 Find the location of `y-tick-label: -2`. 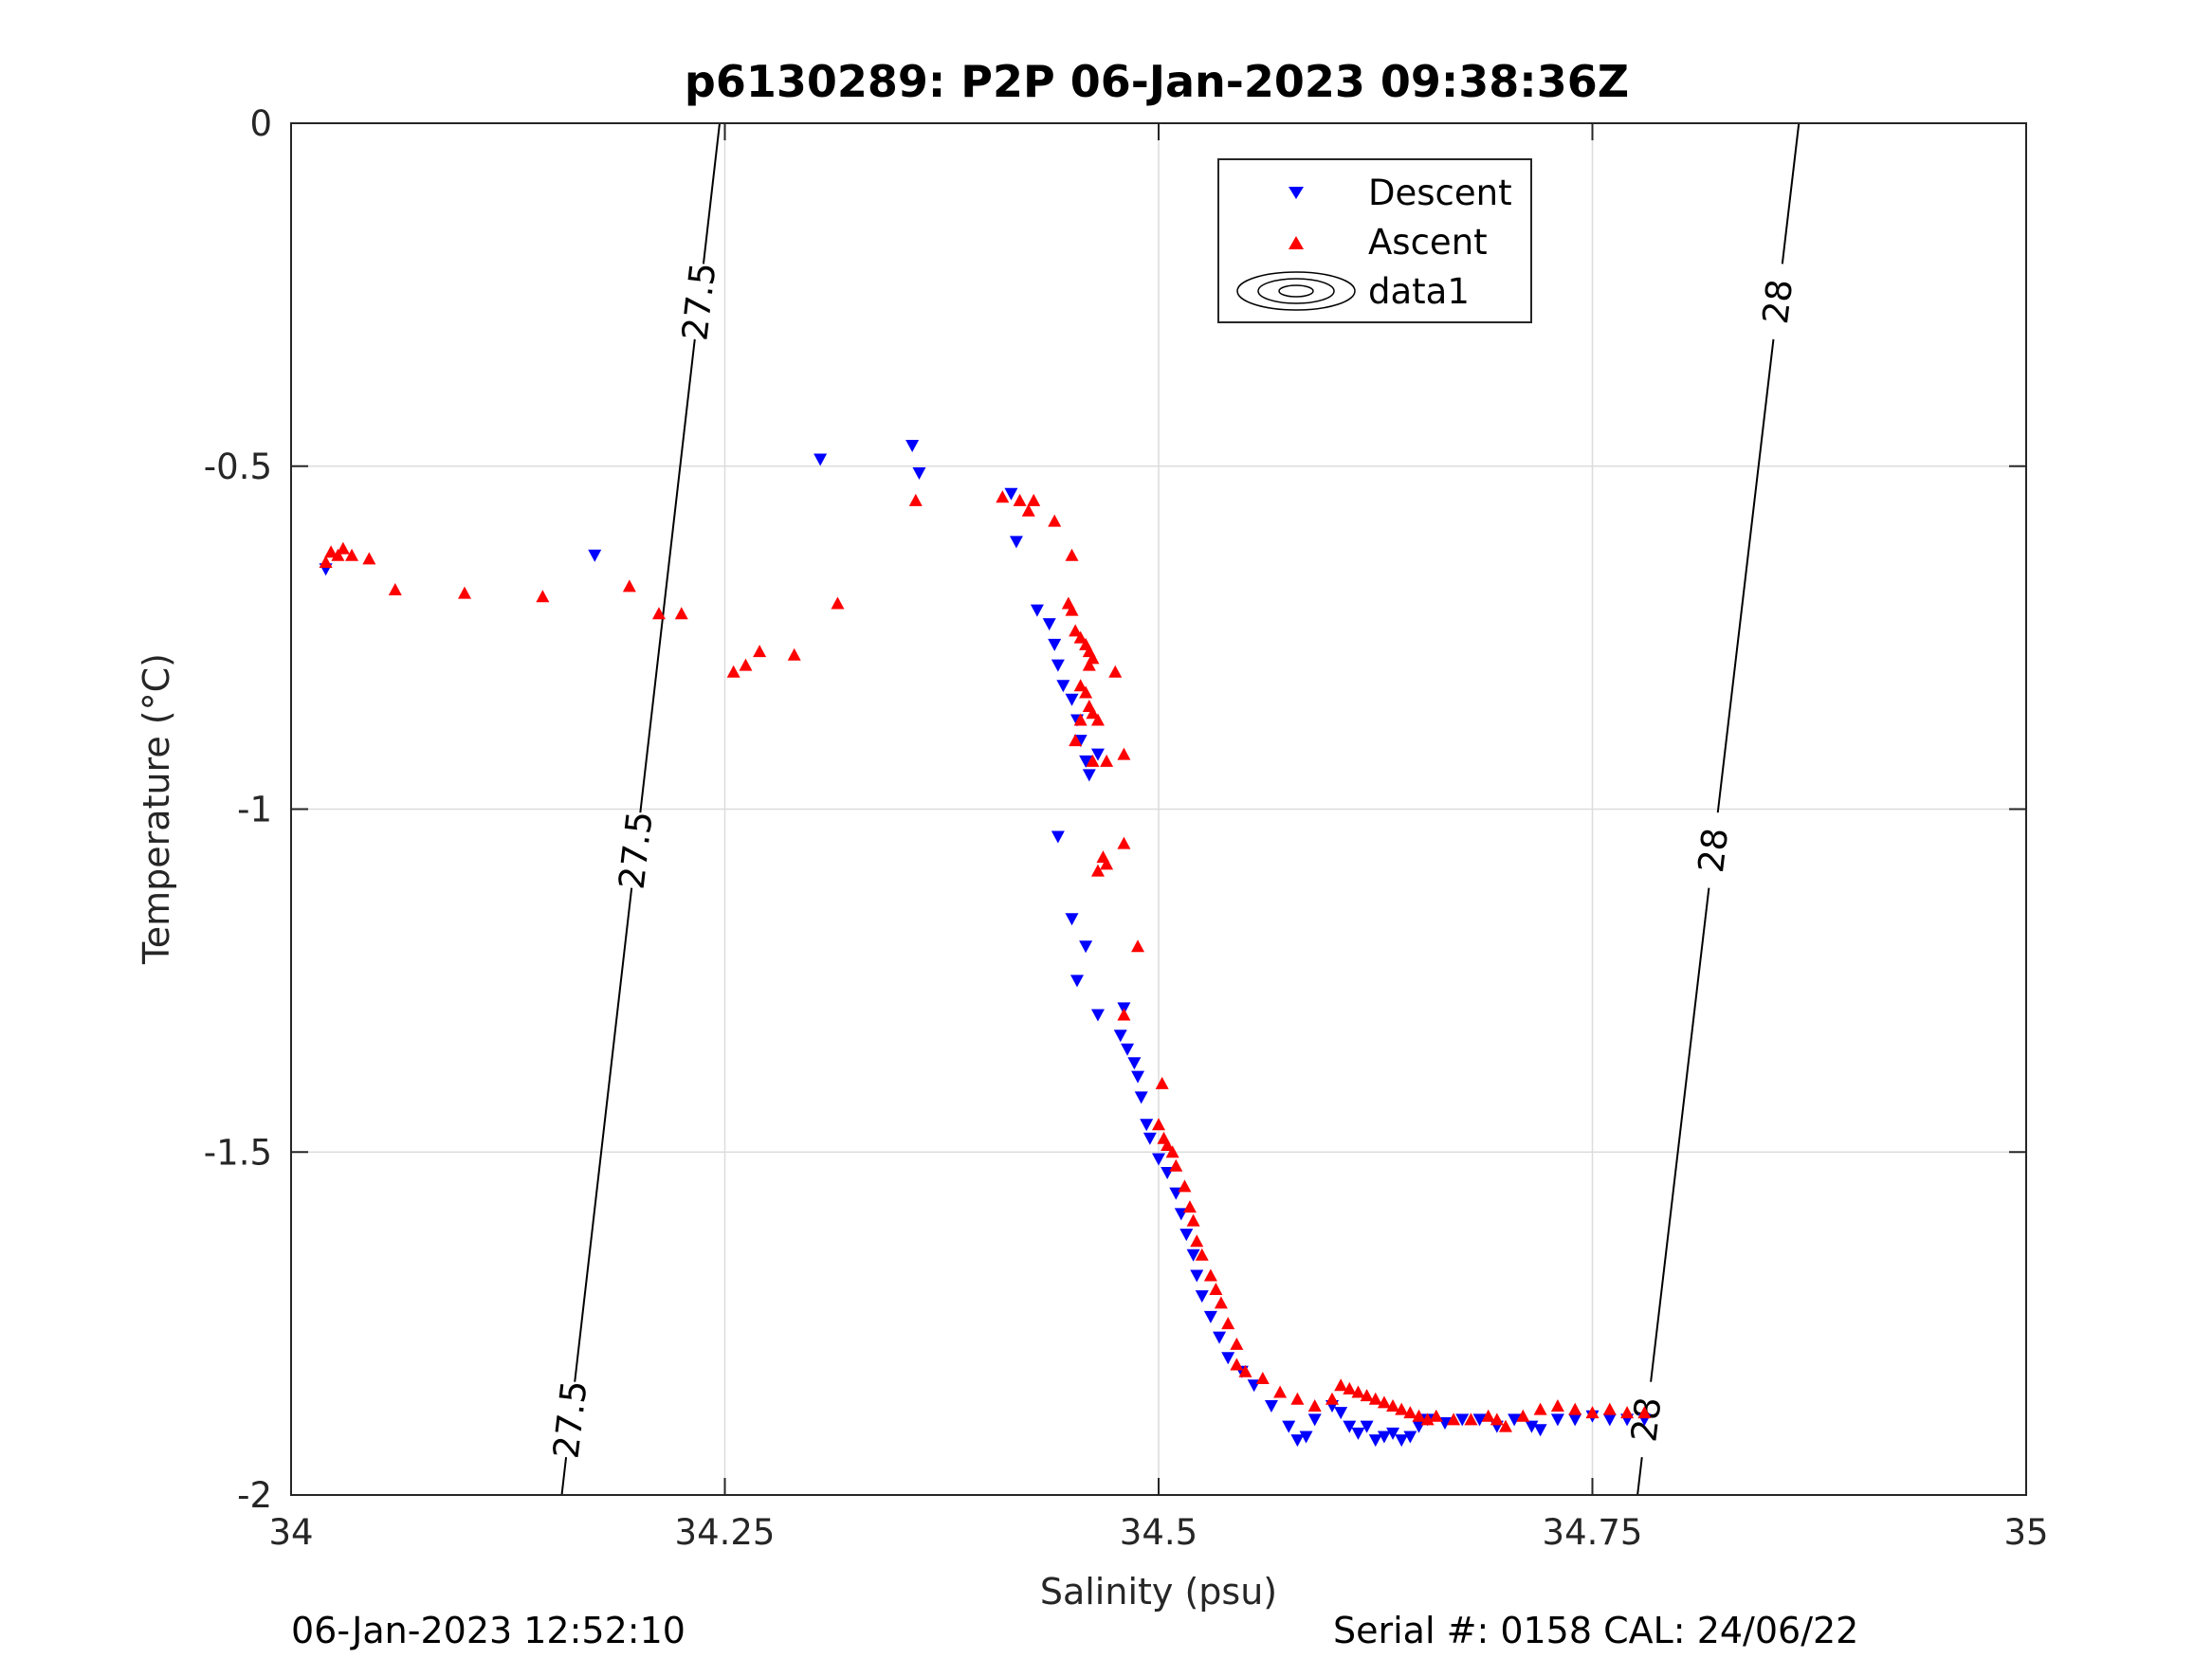

y-tick-label: -2 is located at coordinates (254, 1495).